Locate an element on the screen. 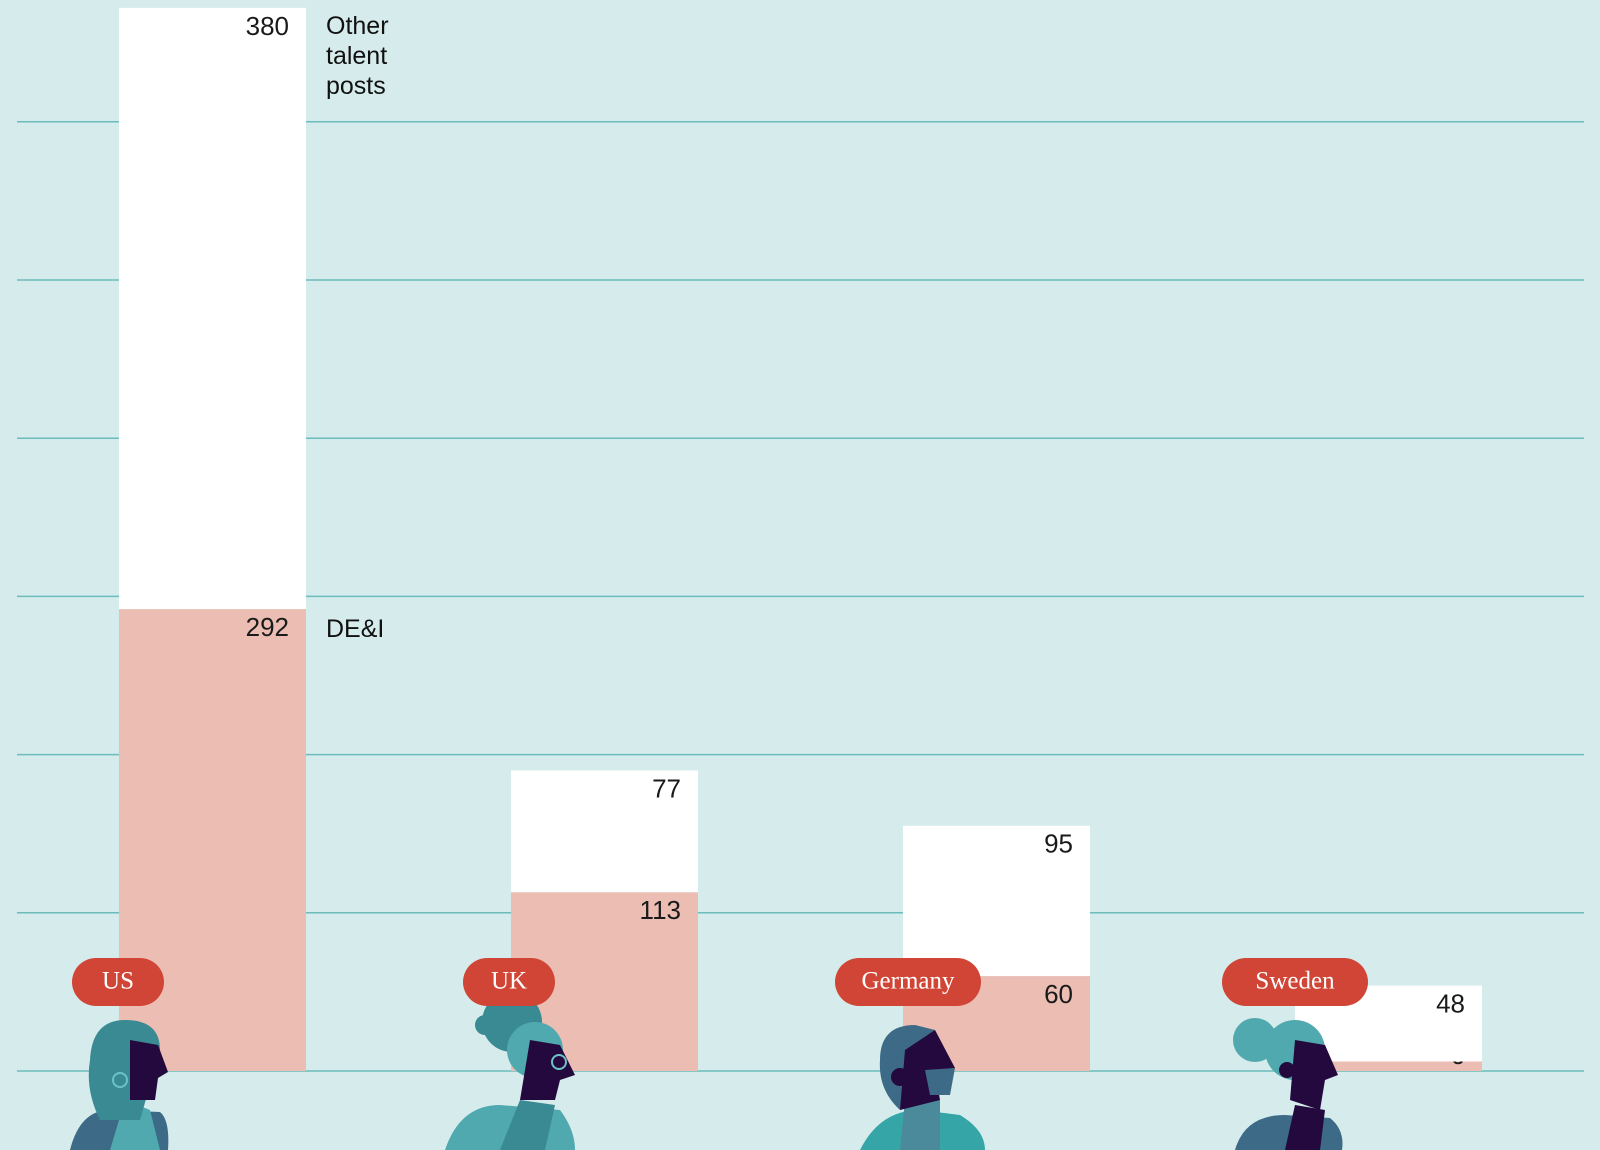 This screenshot has height=1150, width=1600. value-label: 95 is located at coordinates (1058, 844).